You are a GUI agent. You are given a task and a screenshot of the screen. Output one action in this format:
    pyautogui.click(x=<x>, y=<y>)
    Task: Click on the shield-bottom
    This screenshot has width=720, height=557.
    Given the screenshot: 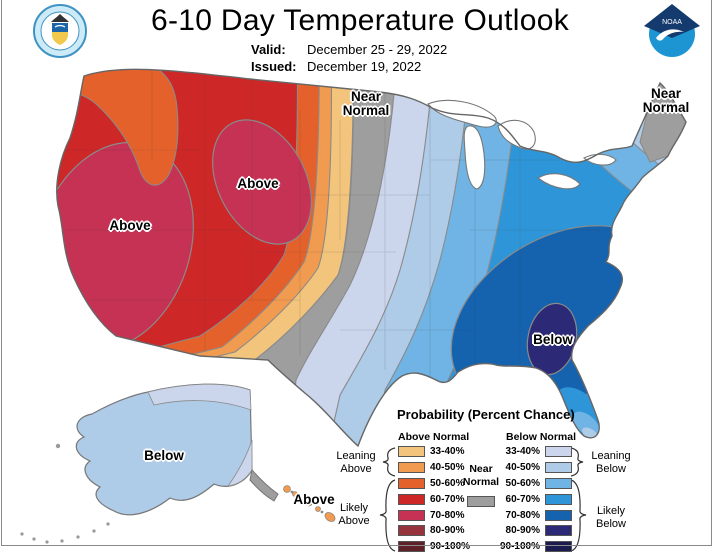 What is the action you would take?
    pyautogui.click(x=60, y=38)
    